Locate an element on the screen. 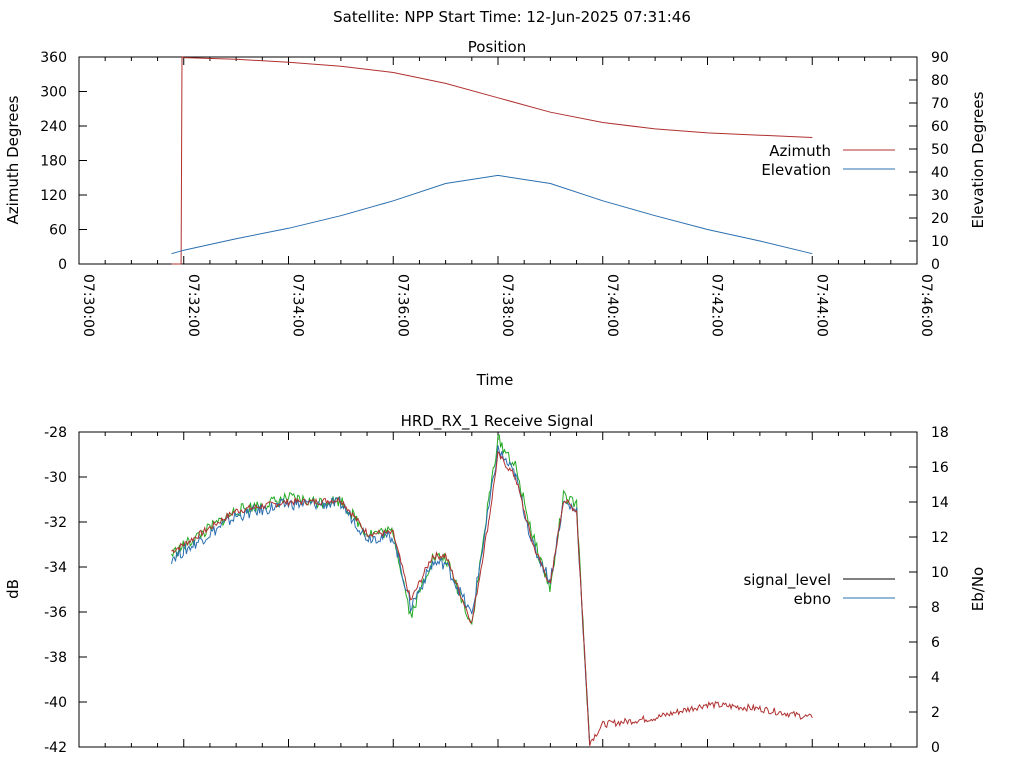 The image size is (1024, 768). db-axis-label: dB is located at coordinates (13, 589).